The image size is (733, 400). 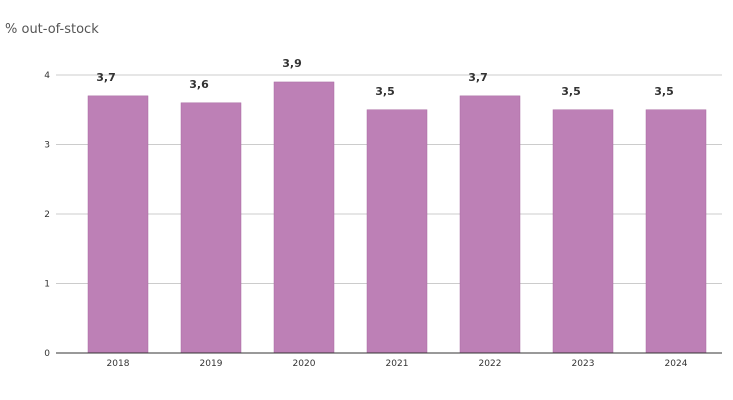 I want to click on y-tick-label: 2, so click(x=47, y=215).